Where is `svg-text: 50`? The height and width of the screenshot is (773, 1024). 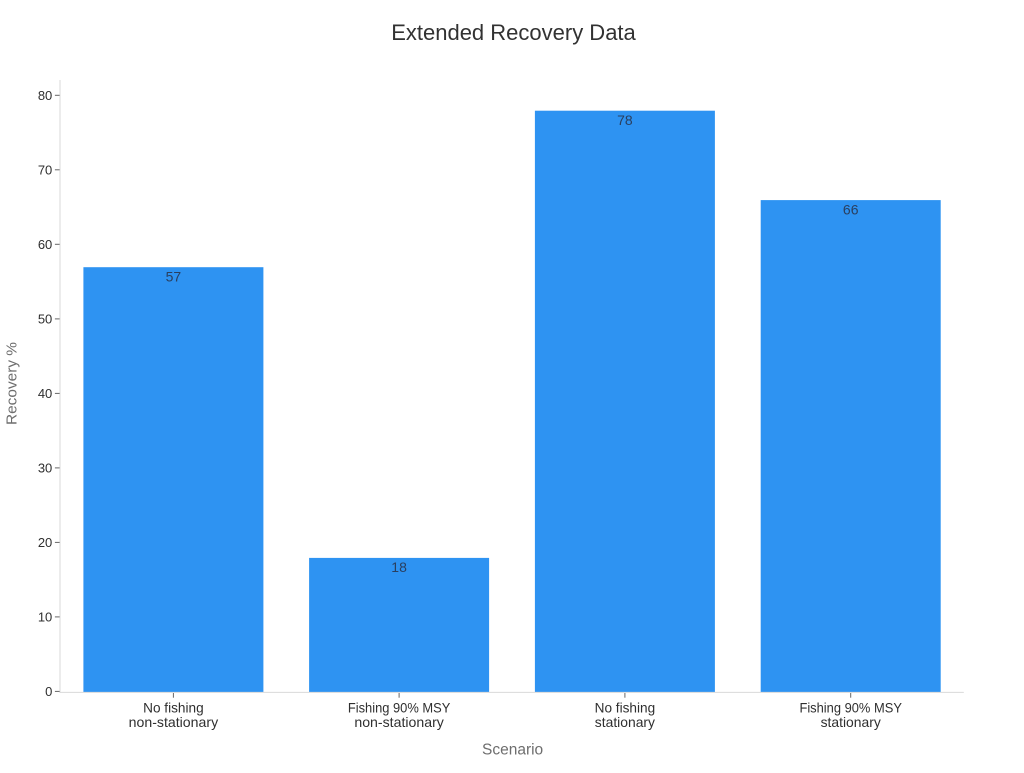 svg-text: 50 is located at coordinates (45, 319).